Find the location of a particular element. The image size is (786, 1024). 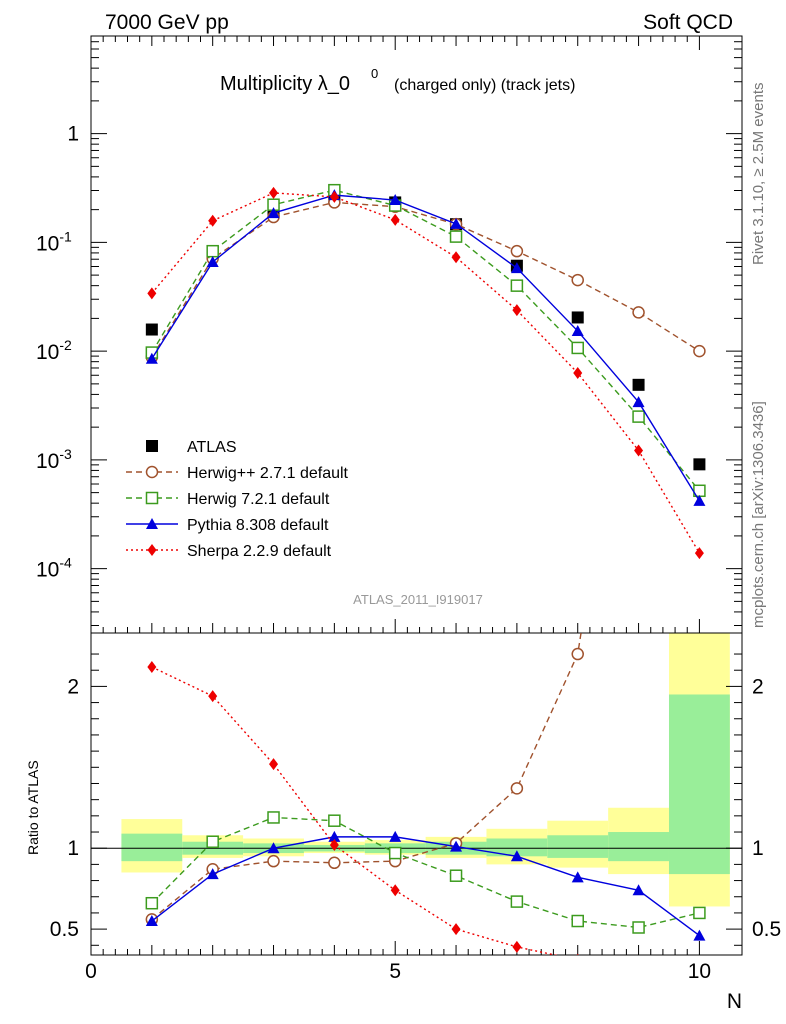

y-tick-label: 10⁻² is located at coordinates (54, 350).